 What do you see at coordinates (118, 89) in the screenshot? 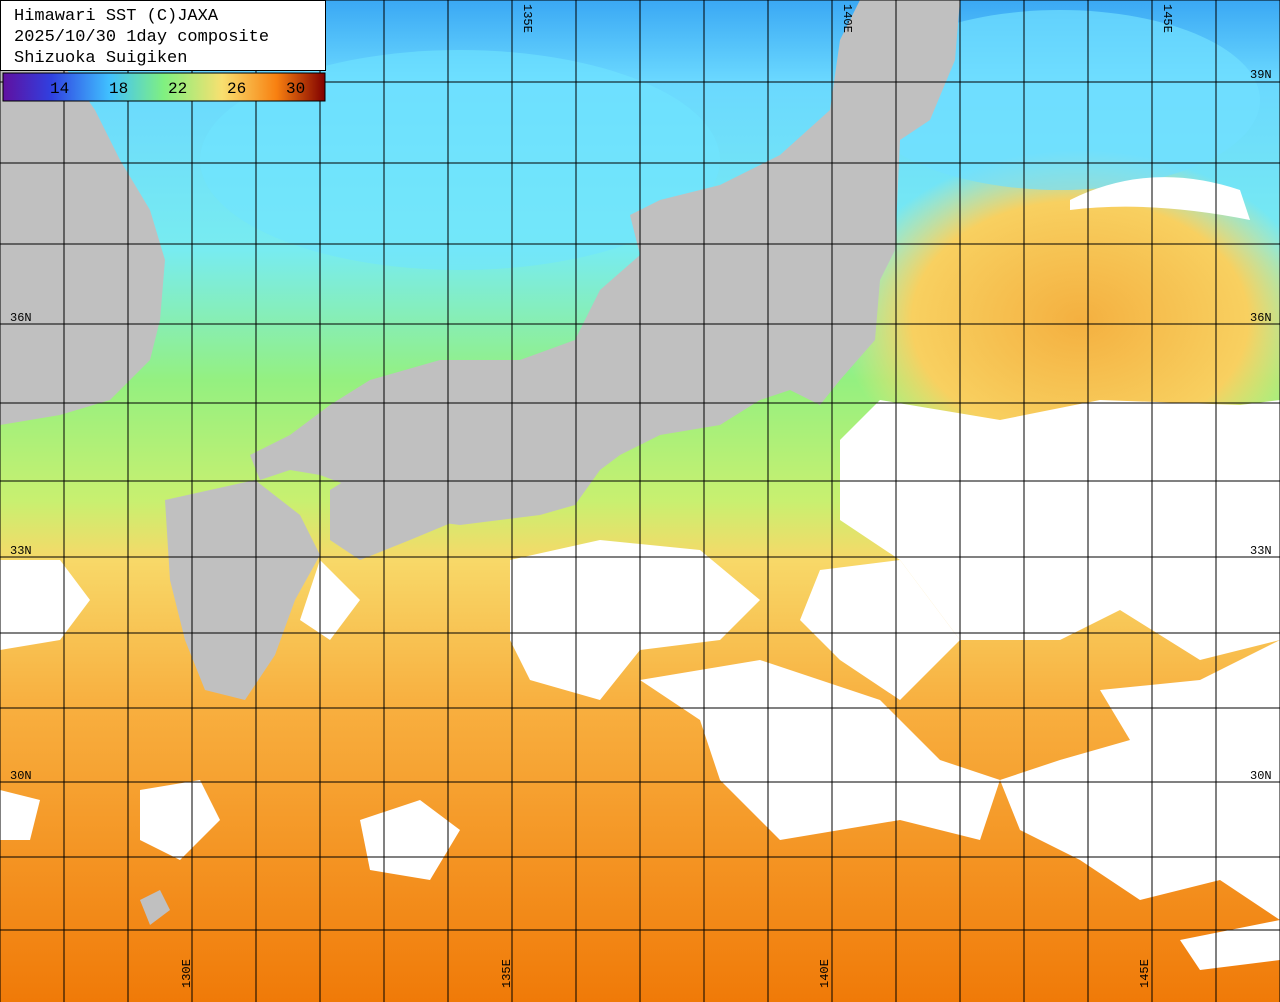
I see `color-bar-label: 18` at bounding box center [118, 89].